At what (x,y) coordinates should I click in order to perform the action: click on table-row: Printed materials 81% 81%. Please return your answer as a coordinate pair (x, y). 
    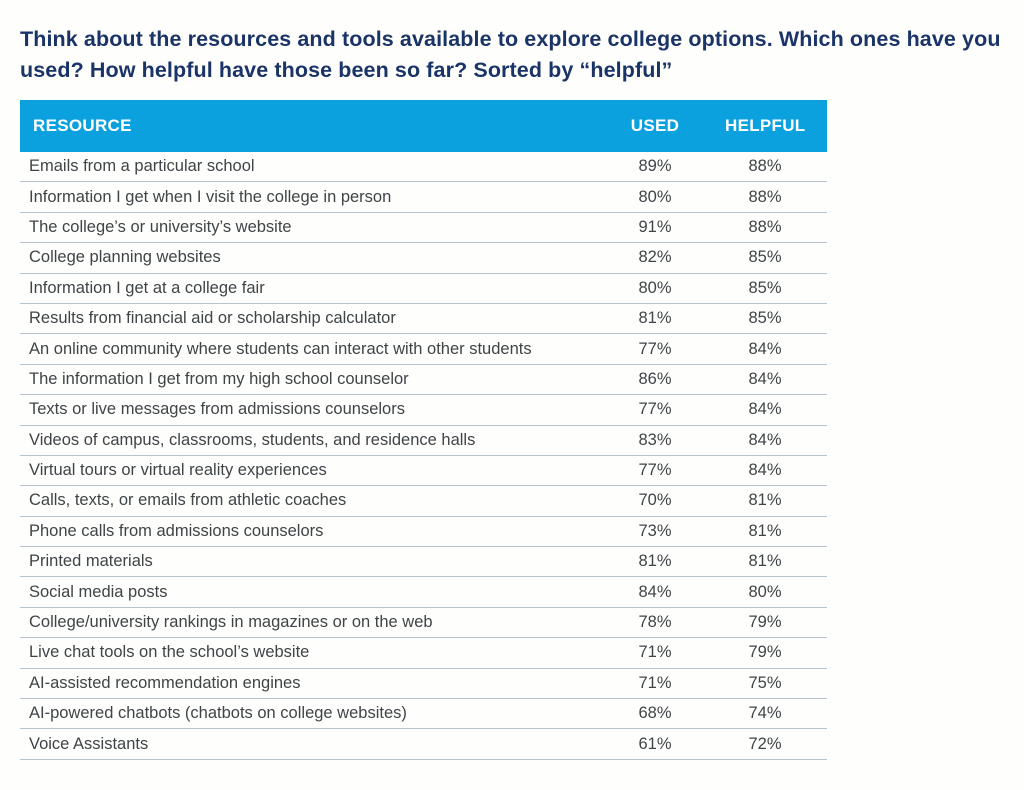
    Looking at the image, I should click on (423, 562).